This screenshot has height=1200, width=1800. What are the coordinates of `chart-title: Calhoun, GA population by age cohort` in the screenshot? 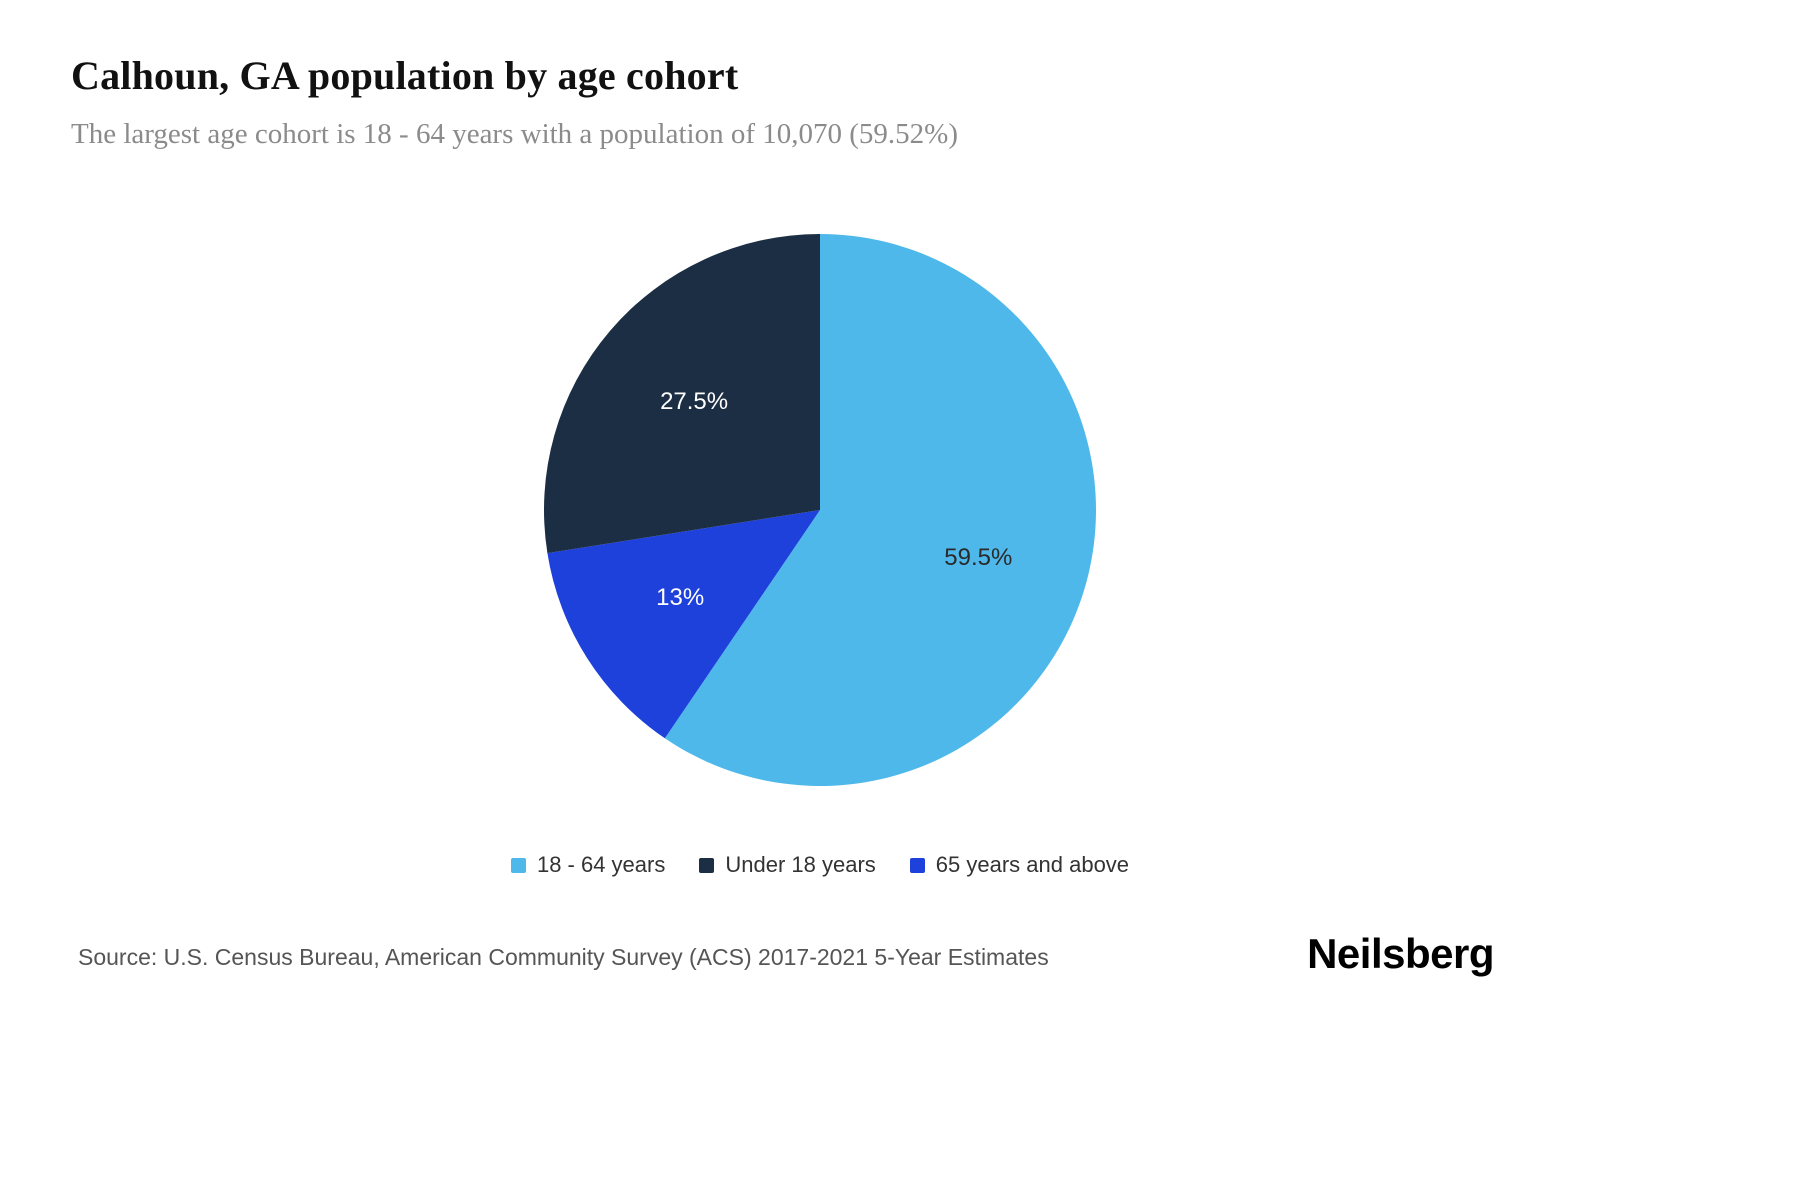 It's located at (405, 75).